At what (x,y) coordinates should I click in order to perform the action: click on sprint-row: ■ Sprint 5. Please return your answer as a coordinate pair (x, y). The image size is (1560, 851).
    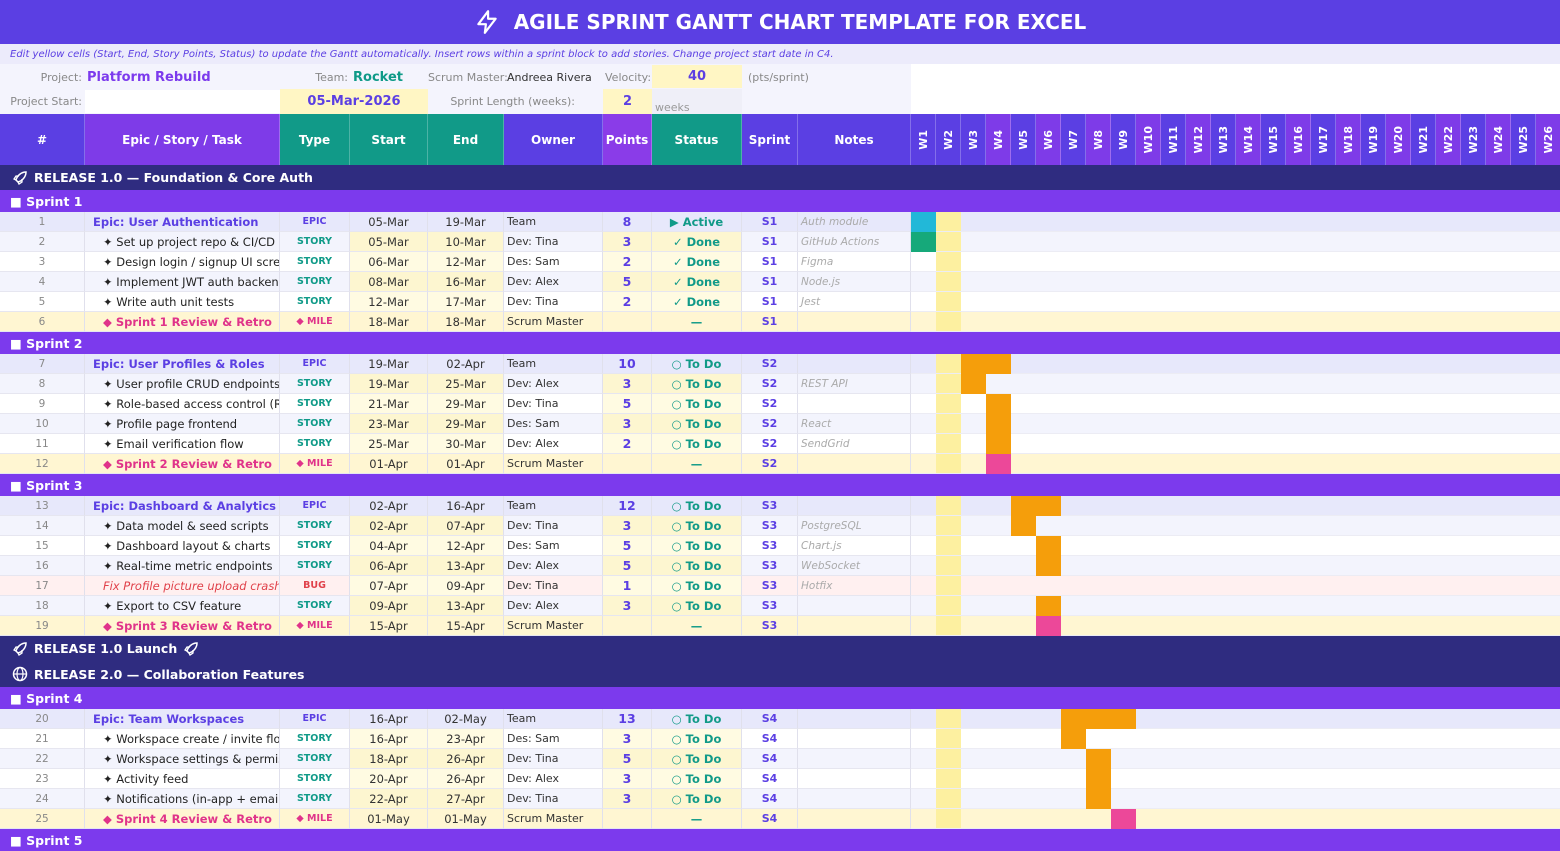
    Looking at the image, I should click on (780, 840).